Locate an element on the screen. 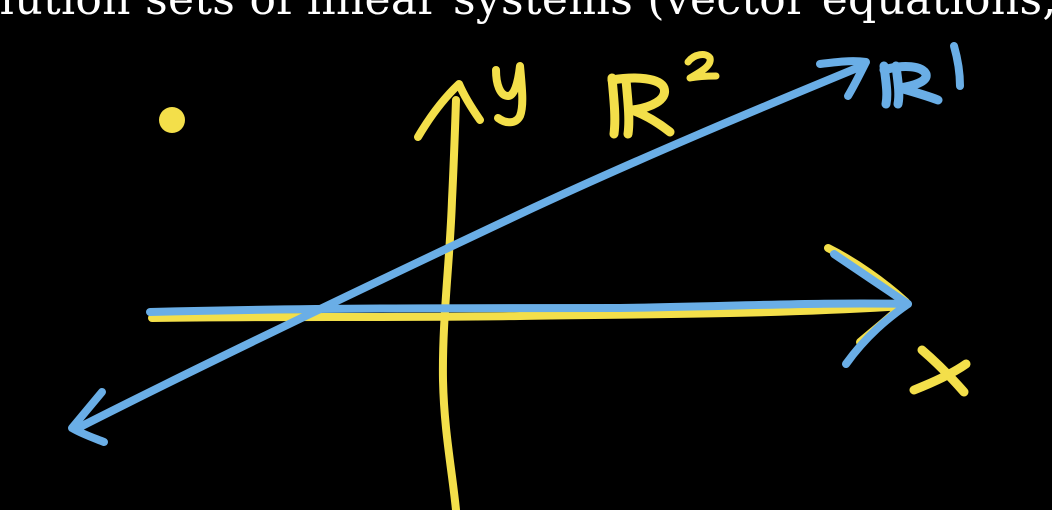  plane-r2-label-glyph is located at coordinates (663, 95).